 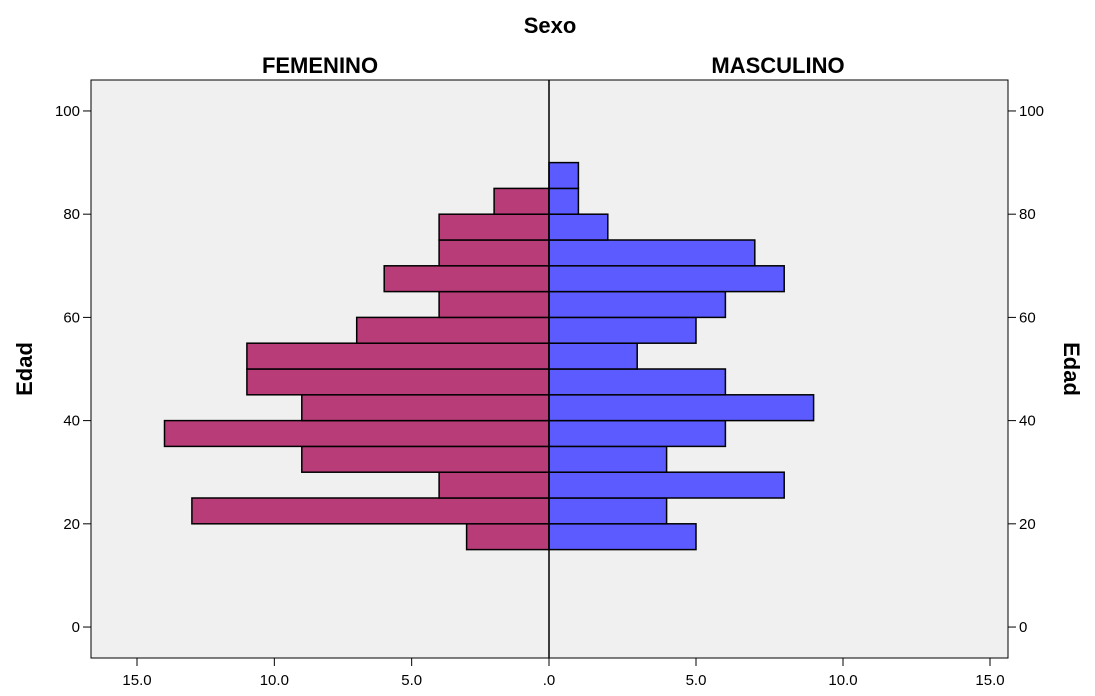 What do you see at coordinates (24, 369) in the screenshot?
I see `y-axis-label-left: Edad` at bounding box center [24, 369].